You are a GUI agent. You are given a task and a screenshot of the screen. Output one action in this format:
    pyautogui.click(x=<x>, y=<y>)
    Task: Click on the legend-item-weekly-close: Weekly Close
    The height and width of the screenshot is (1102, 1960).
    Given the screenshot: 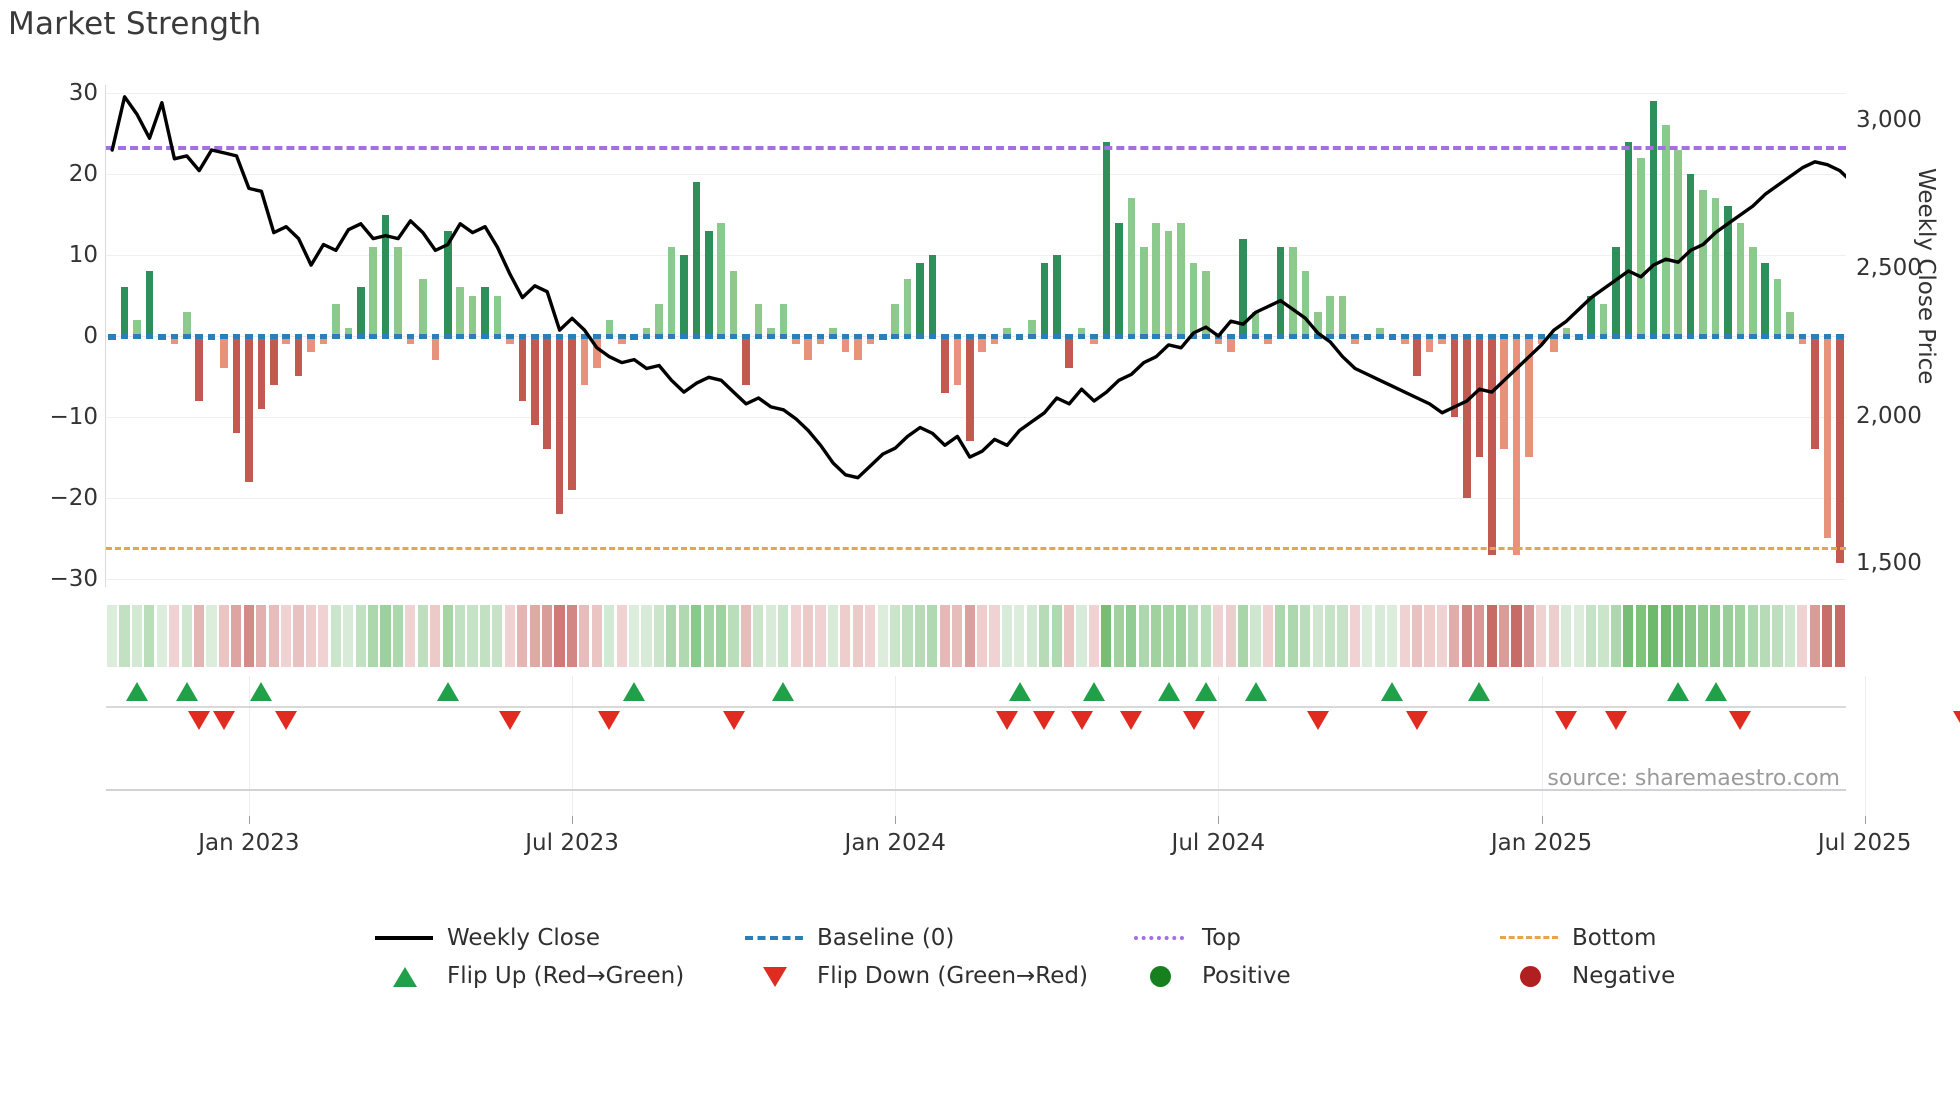 What is the action you would take?
    pyautogui.click(x=487, y=938)
    